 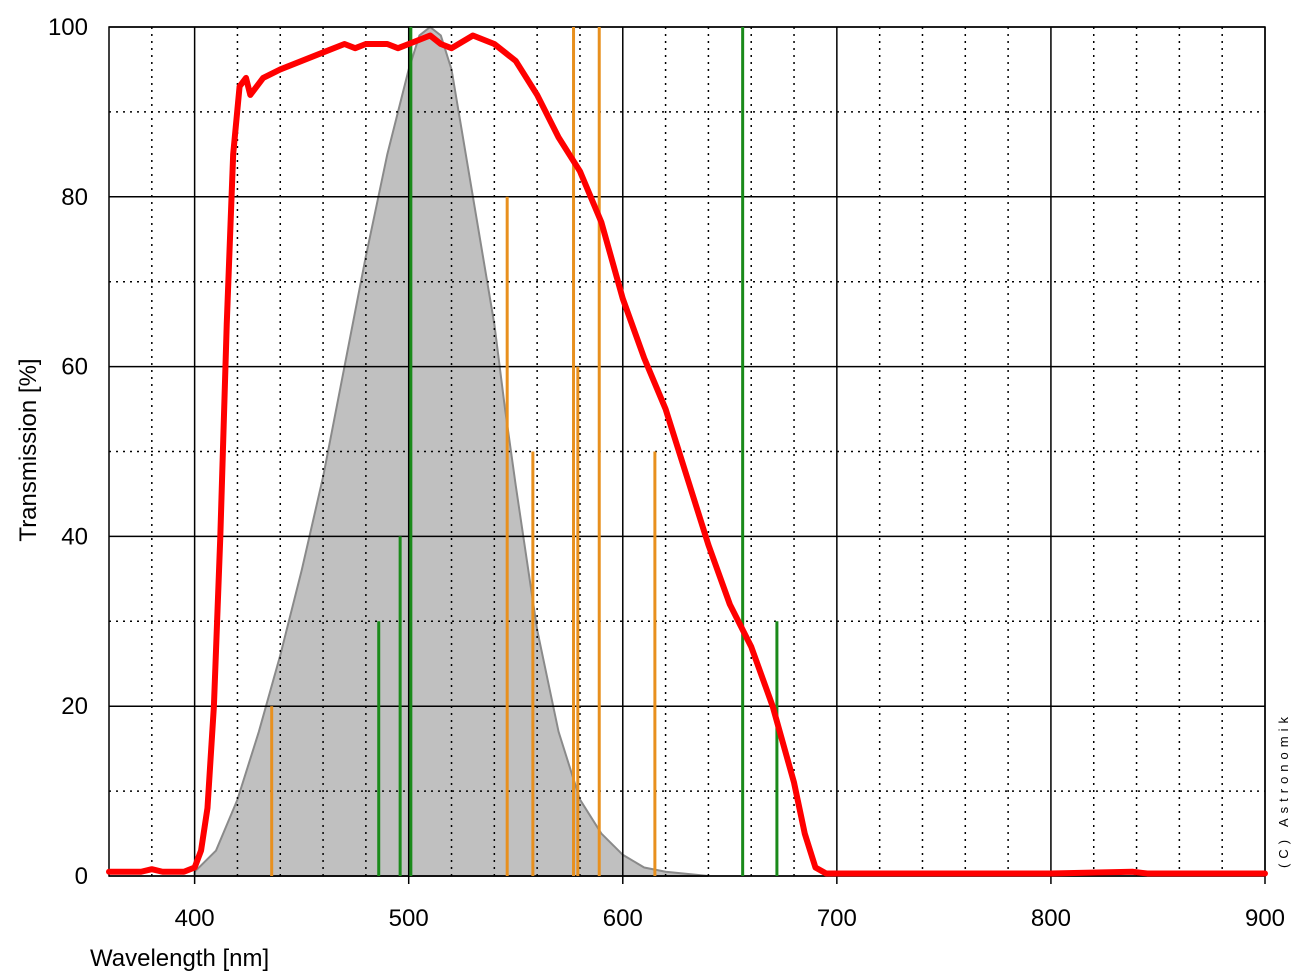 I want to click on y-axis-title: Transmission [%], so click(x=28, y=449).